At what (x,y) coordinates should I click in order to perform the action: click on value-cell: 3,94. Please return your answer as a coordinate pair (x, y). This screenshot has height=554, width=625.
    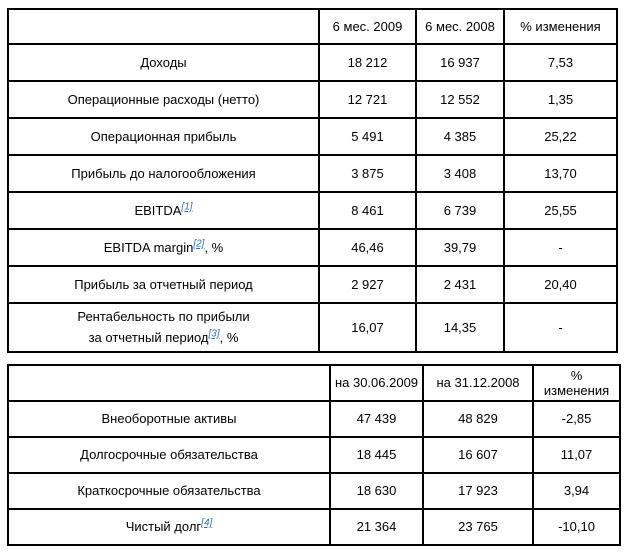
    Looking at the image, I should click on (576, 490).